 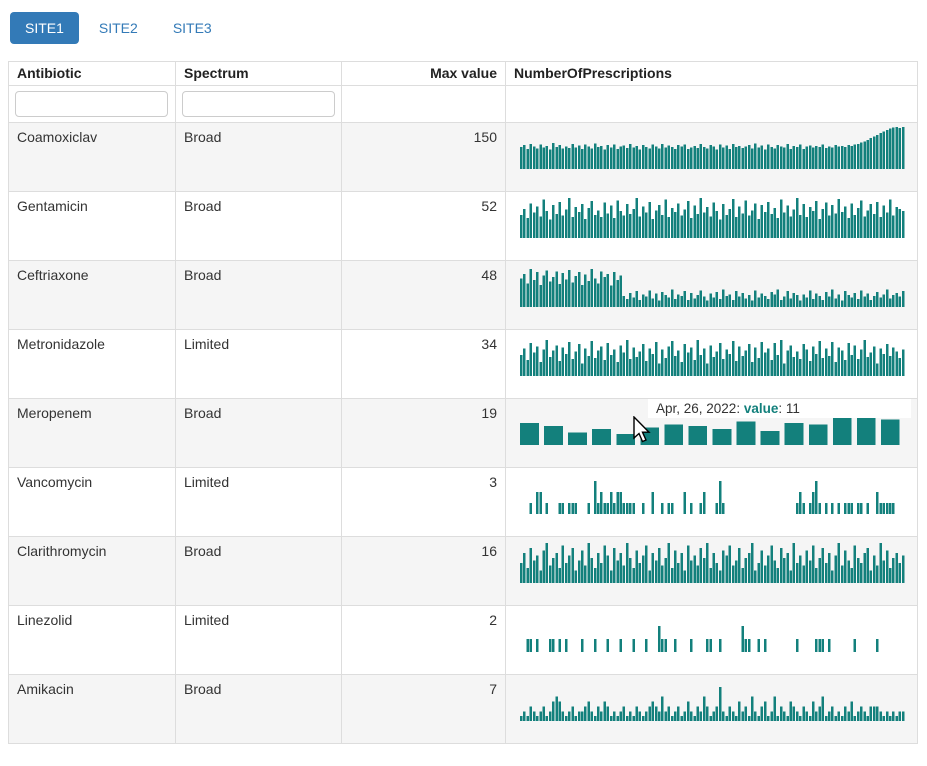 I want to click on max-value-cell: 16, so click(x=423, y=571).